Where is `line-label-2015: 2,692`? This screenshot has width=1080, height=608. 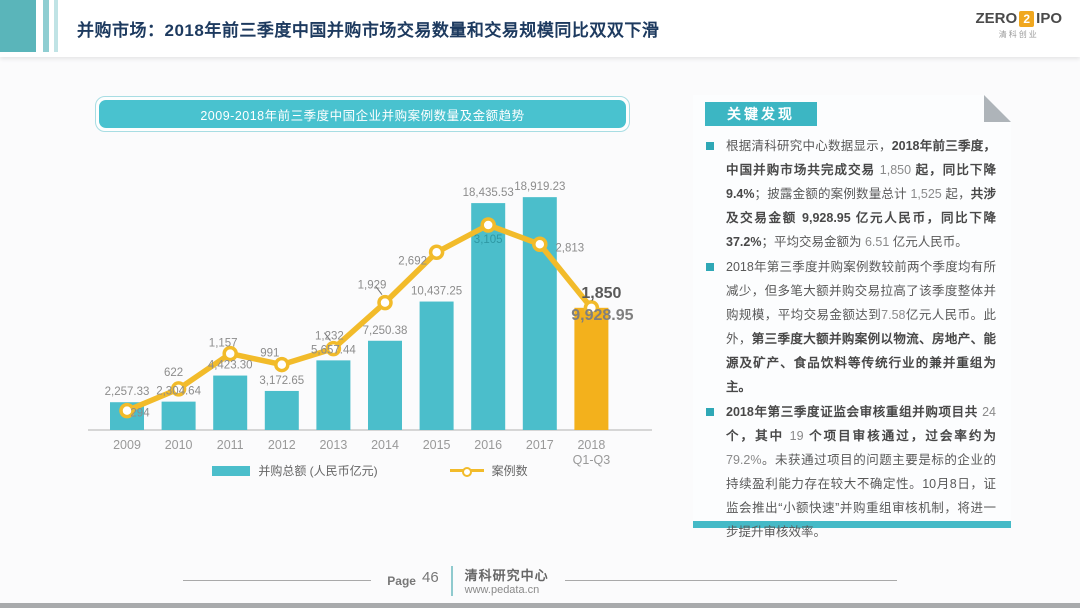 line-label-2015: 2,692 is located at coordinates (412, 261).